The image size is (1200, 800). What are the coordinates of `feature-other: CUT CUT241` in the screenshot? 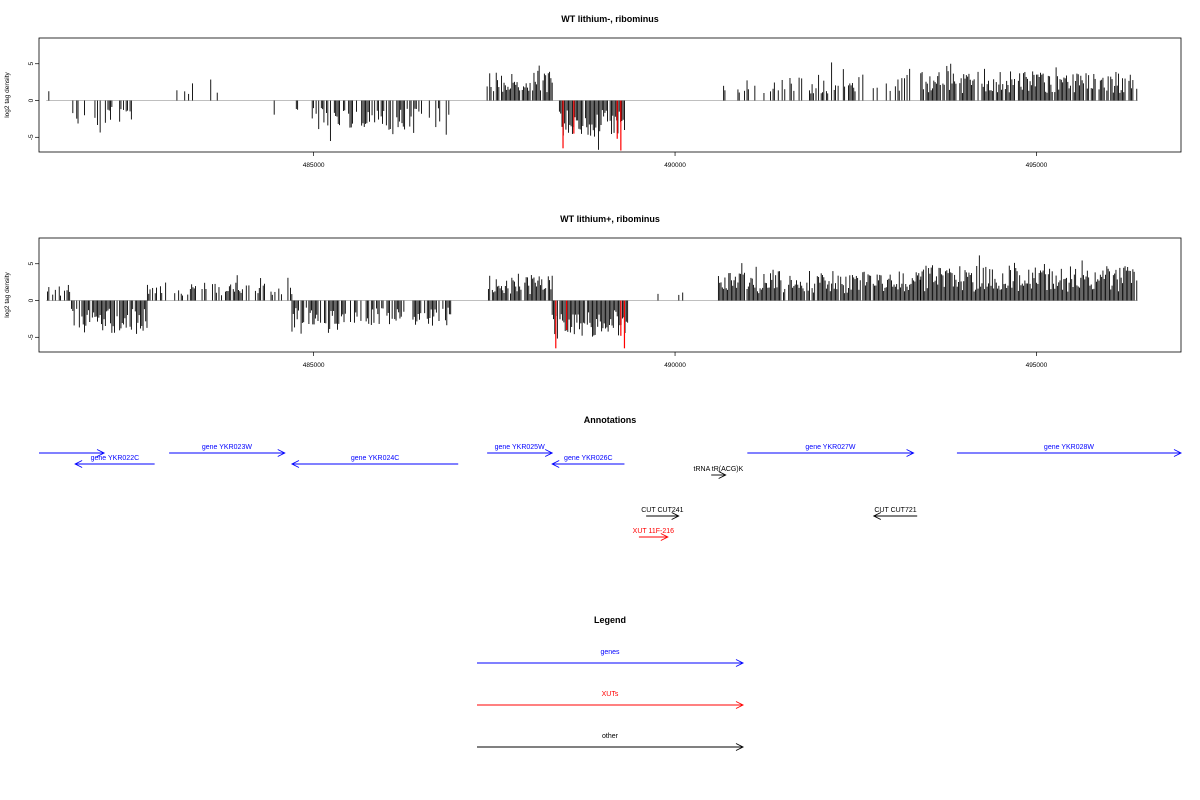 It's located at (662, 513).